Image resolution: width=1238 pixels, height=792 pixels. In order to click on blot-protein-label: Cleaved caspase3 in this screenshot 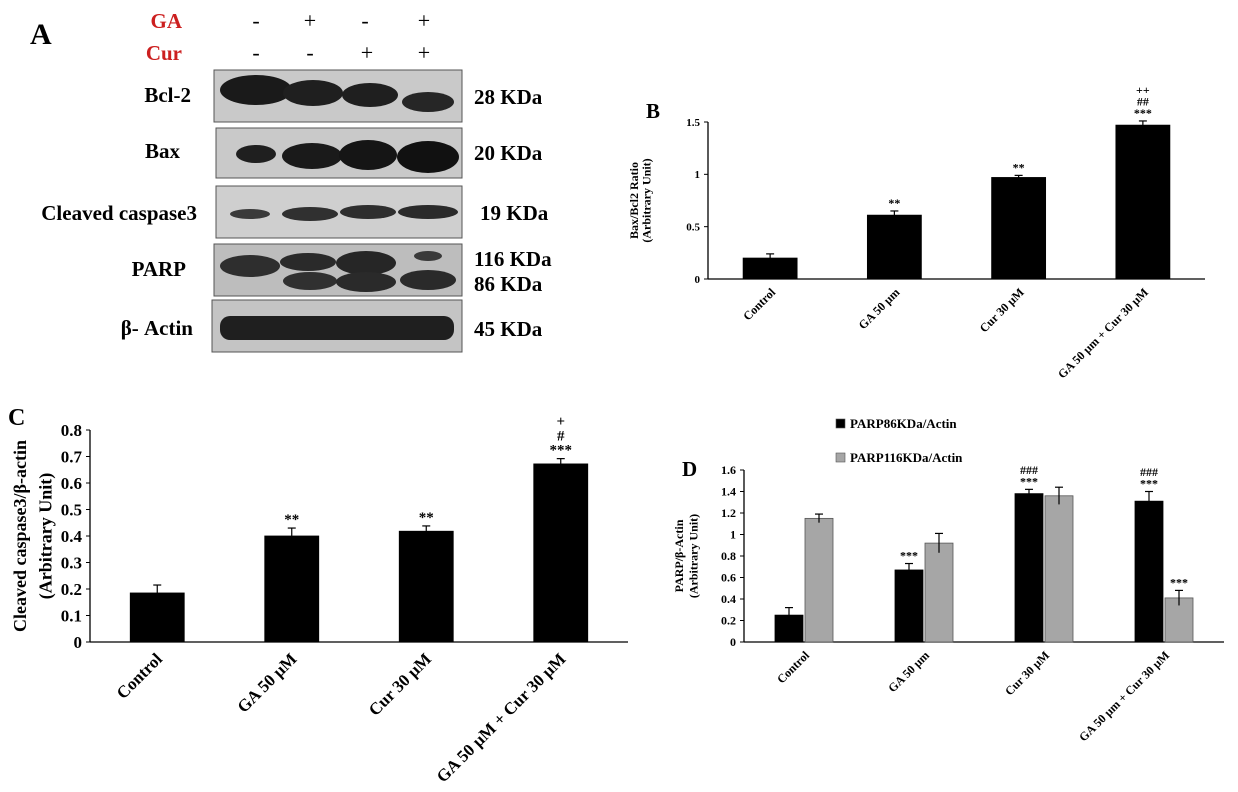, I will do `click(119, 213)`.